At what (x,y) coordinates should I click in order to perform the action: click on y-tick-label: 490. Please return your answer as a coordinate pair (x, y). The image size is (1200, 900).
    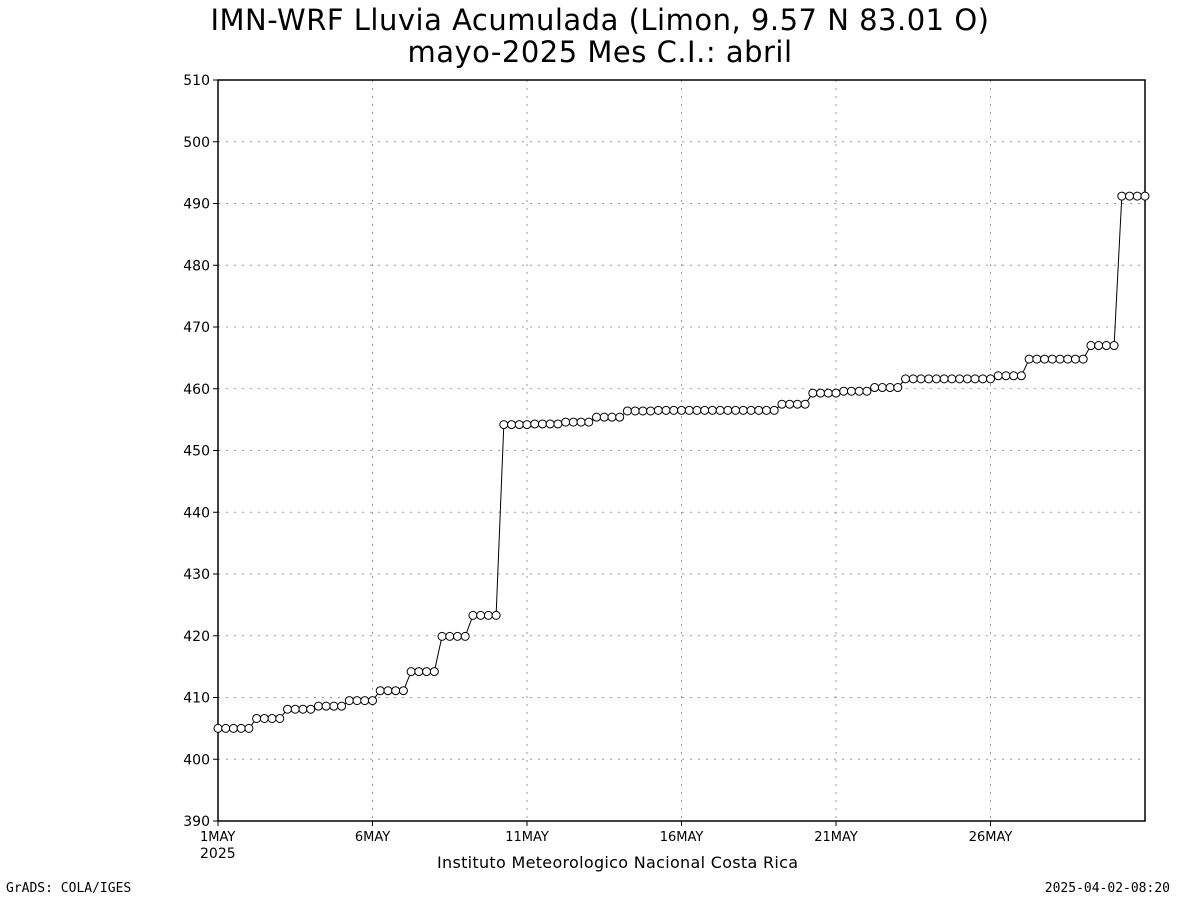
    Looking at the image, I should click on (196, 205).